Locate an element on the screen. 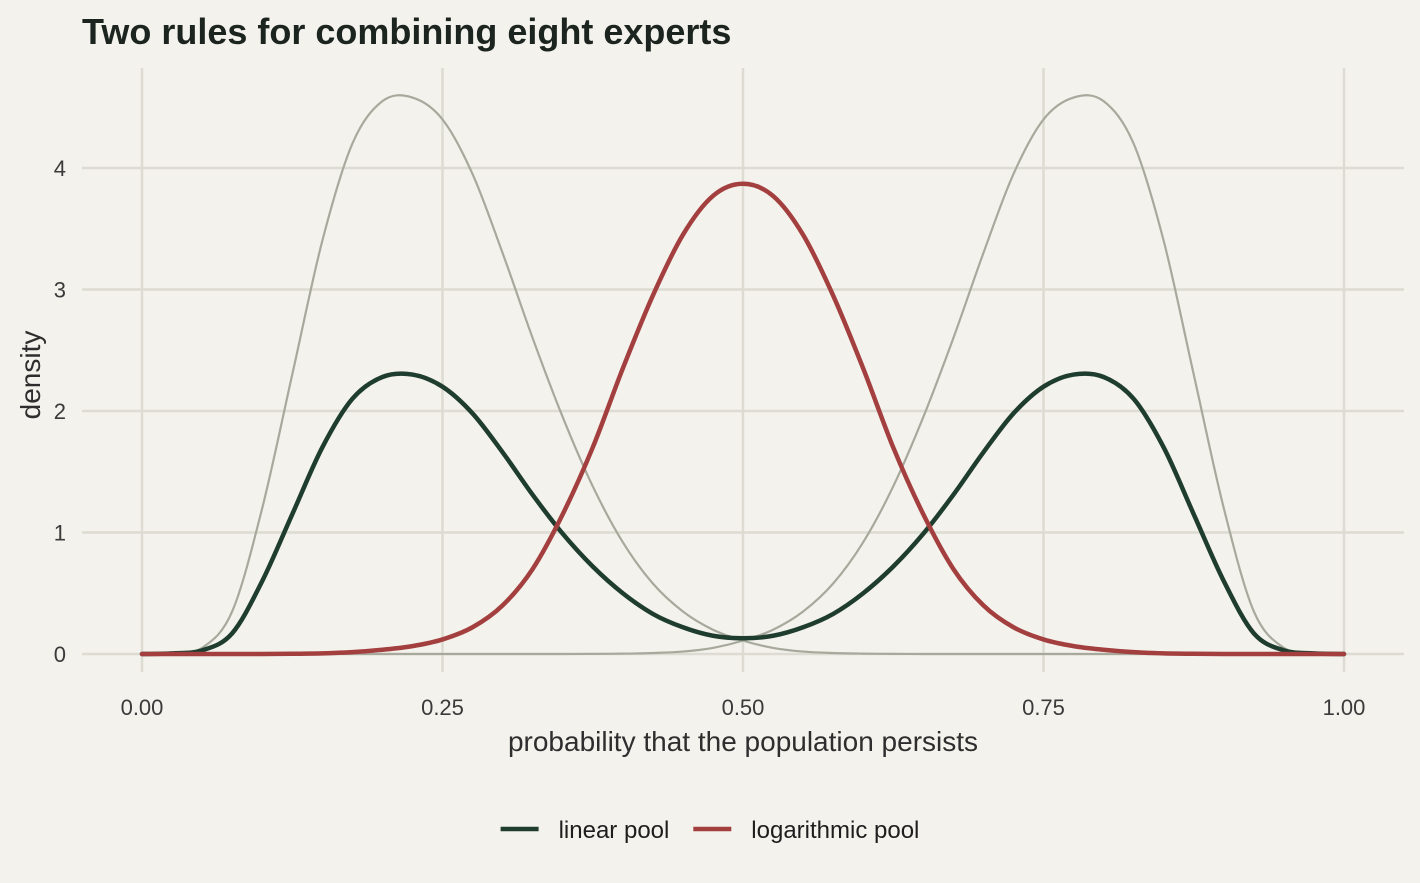 Image resolution: width=1420 pixels, height=883 pixels. y-tick-label: 0 is located at coordinates (60, 654).